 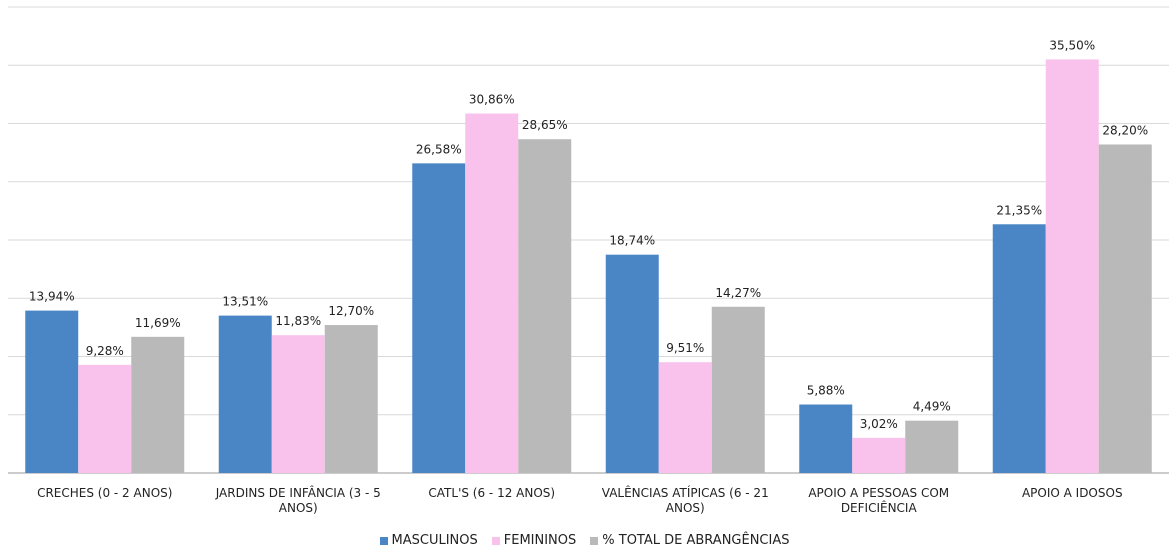 I want to click on x-tick-label: CATL'S (6 - 12 ANOS), so click(x=492, y=493).